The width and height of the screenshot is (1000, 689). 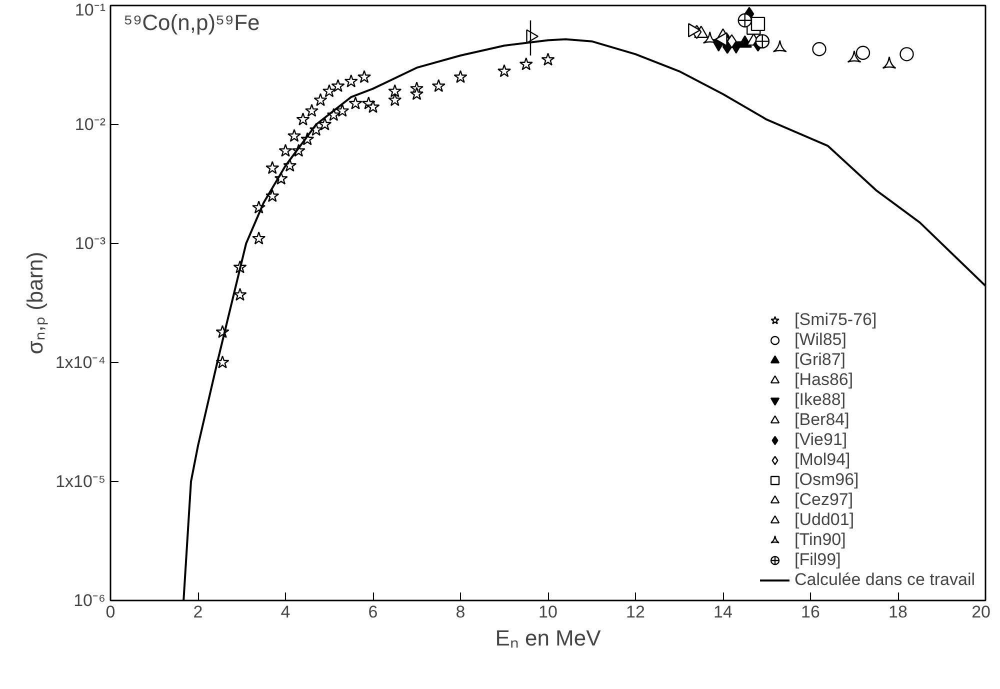 What do you see at coordinates (635, 612) in the screenshot?
I see `x-tick-label: 12` at bounding box center [635, 612].